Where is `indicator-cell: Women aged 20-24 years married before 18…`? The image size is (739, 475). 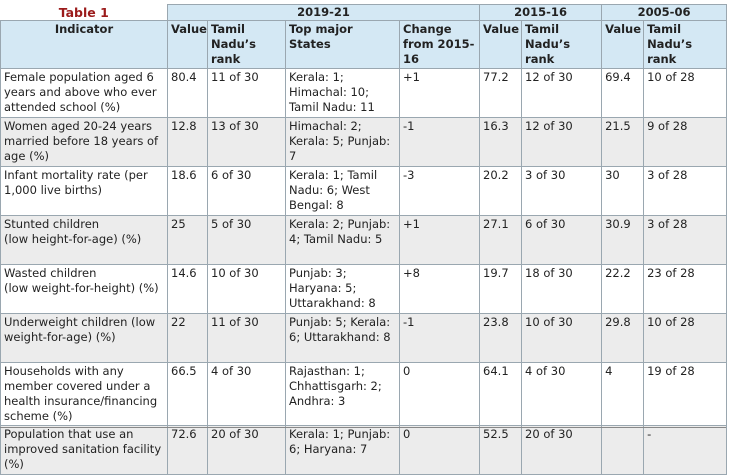
indicator-cell: Women aged 20-24 years married before 18… is located at coordinates (84, 142).